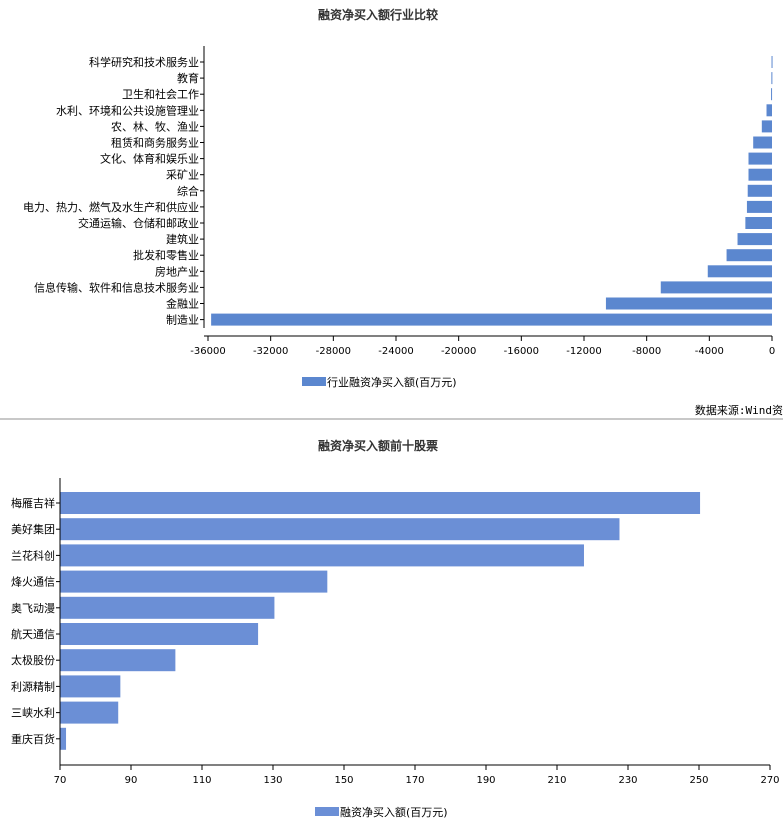  Describe the element at coordinates (166, 255) in the screenshot. I see `chart1-category-label: 批发和零售业` at that location.